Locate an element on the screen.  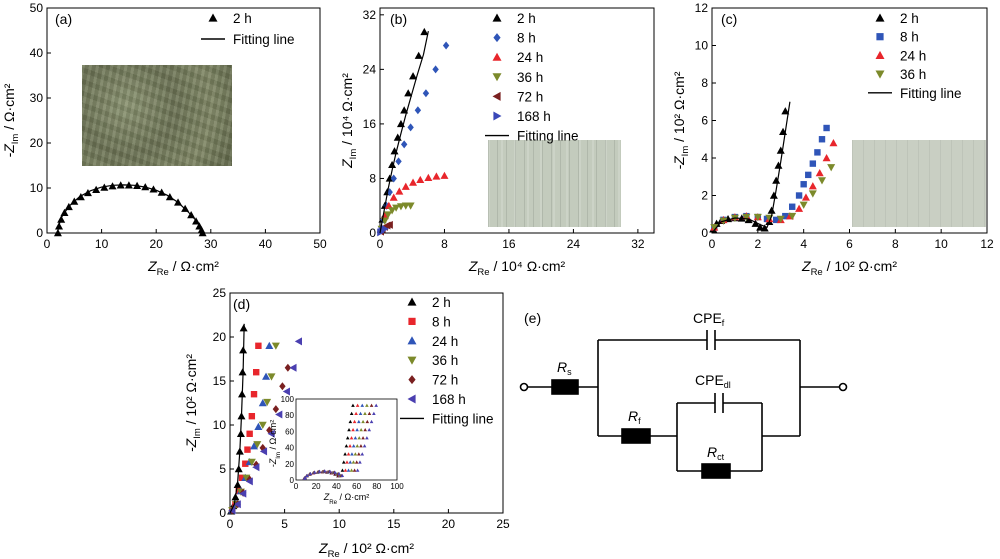
panel-d-series-24-h is located at coordinates (251, 427).